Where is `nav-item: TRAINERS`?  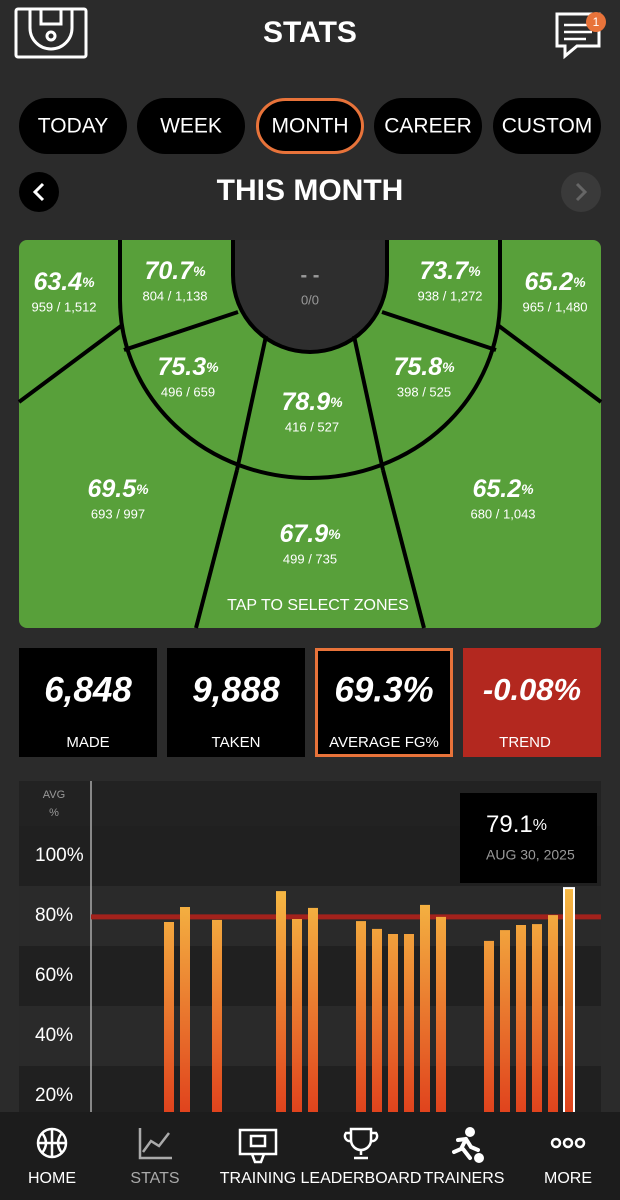 nav-item: TRAINERS is located at coordinates (464, 1178).